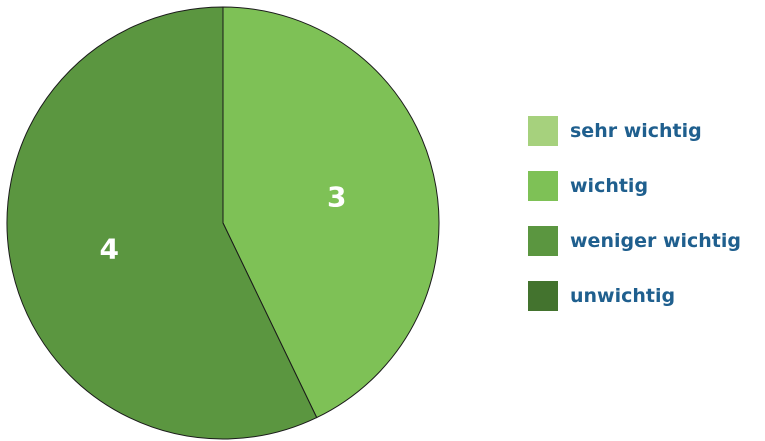 This screenshot has width=765, height=441. I want to click on legend-item-sehr-wichtig: sehr wichtig, so click(634, 131).